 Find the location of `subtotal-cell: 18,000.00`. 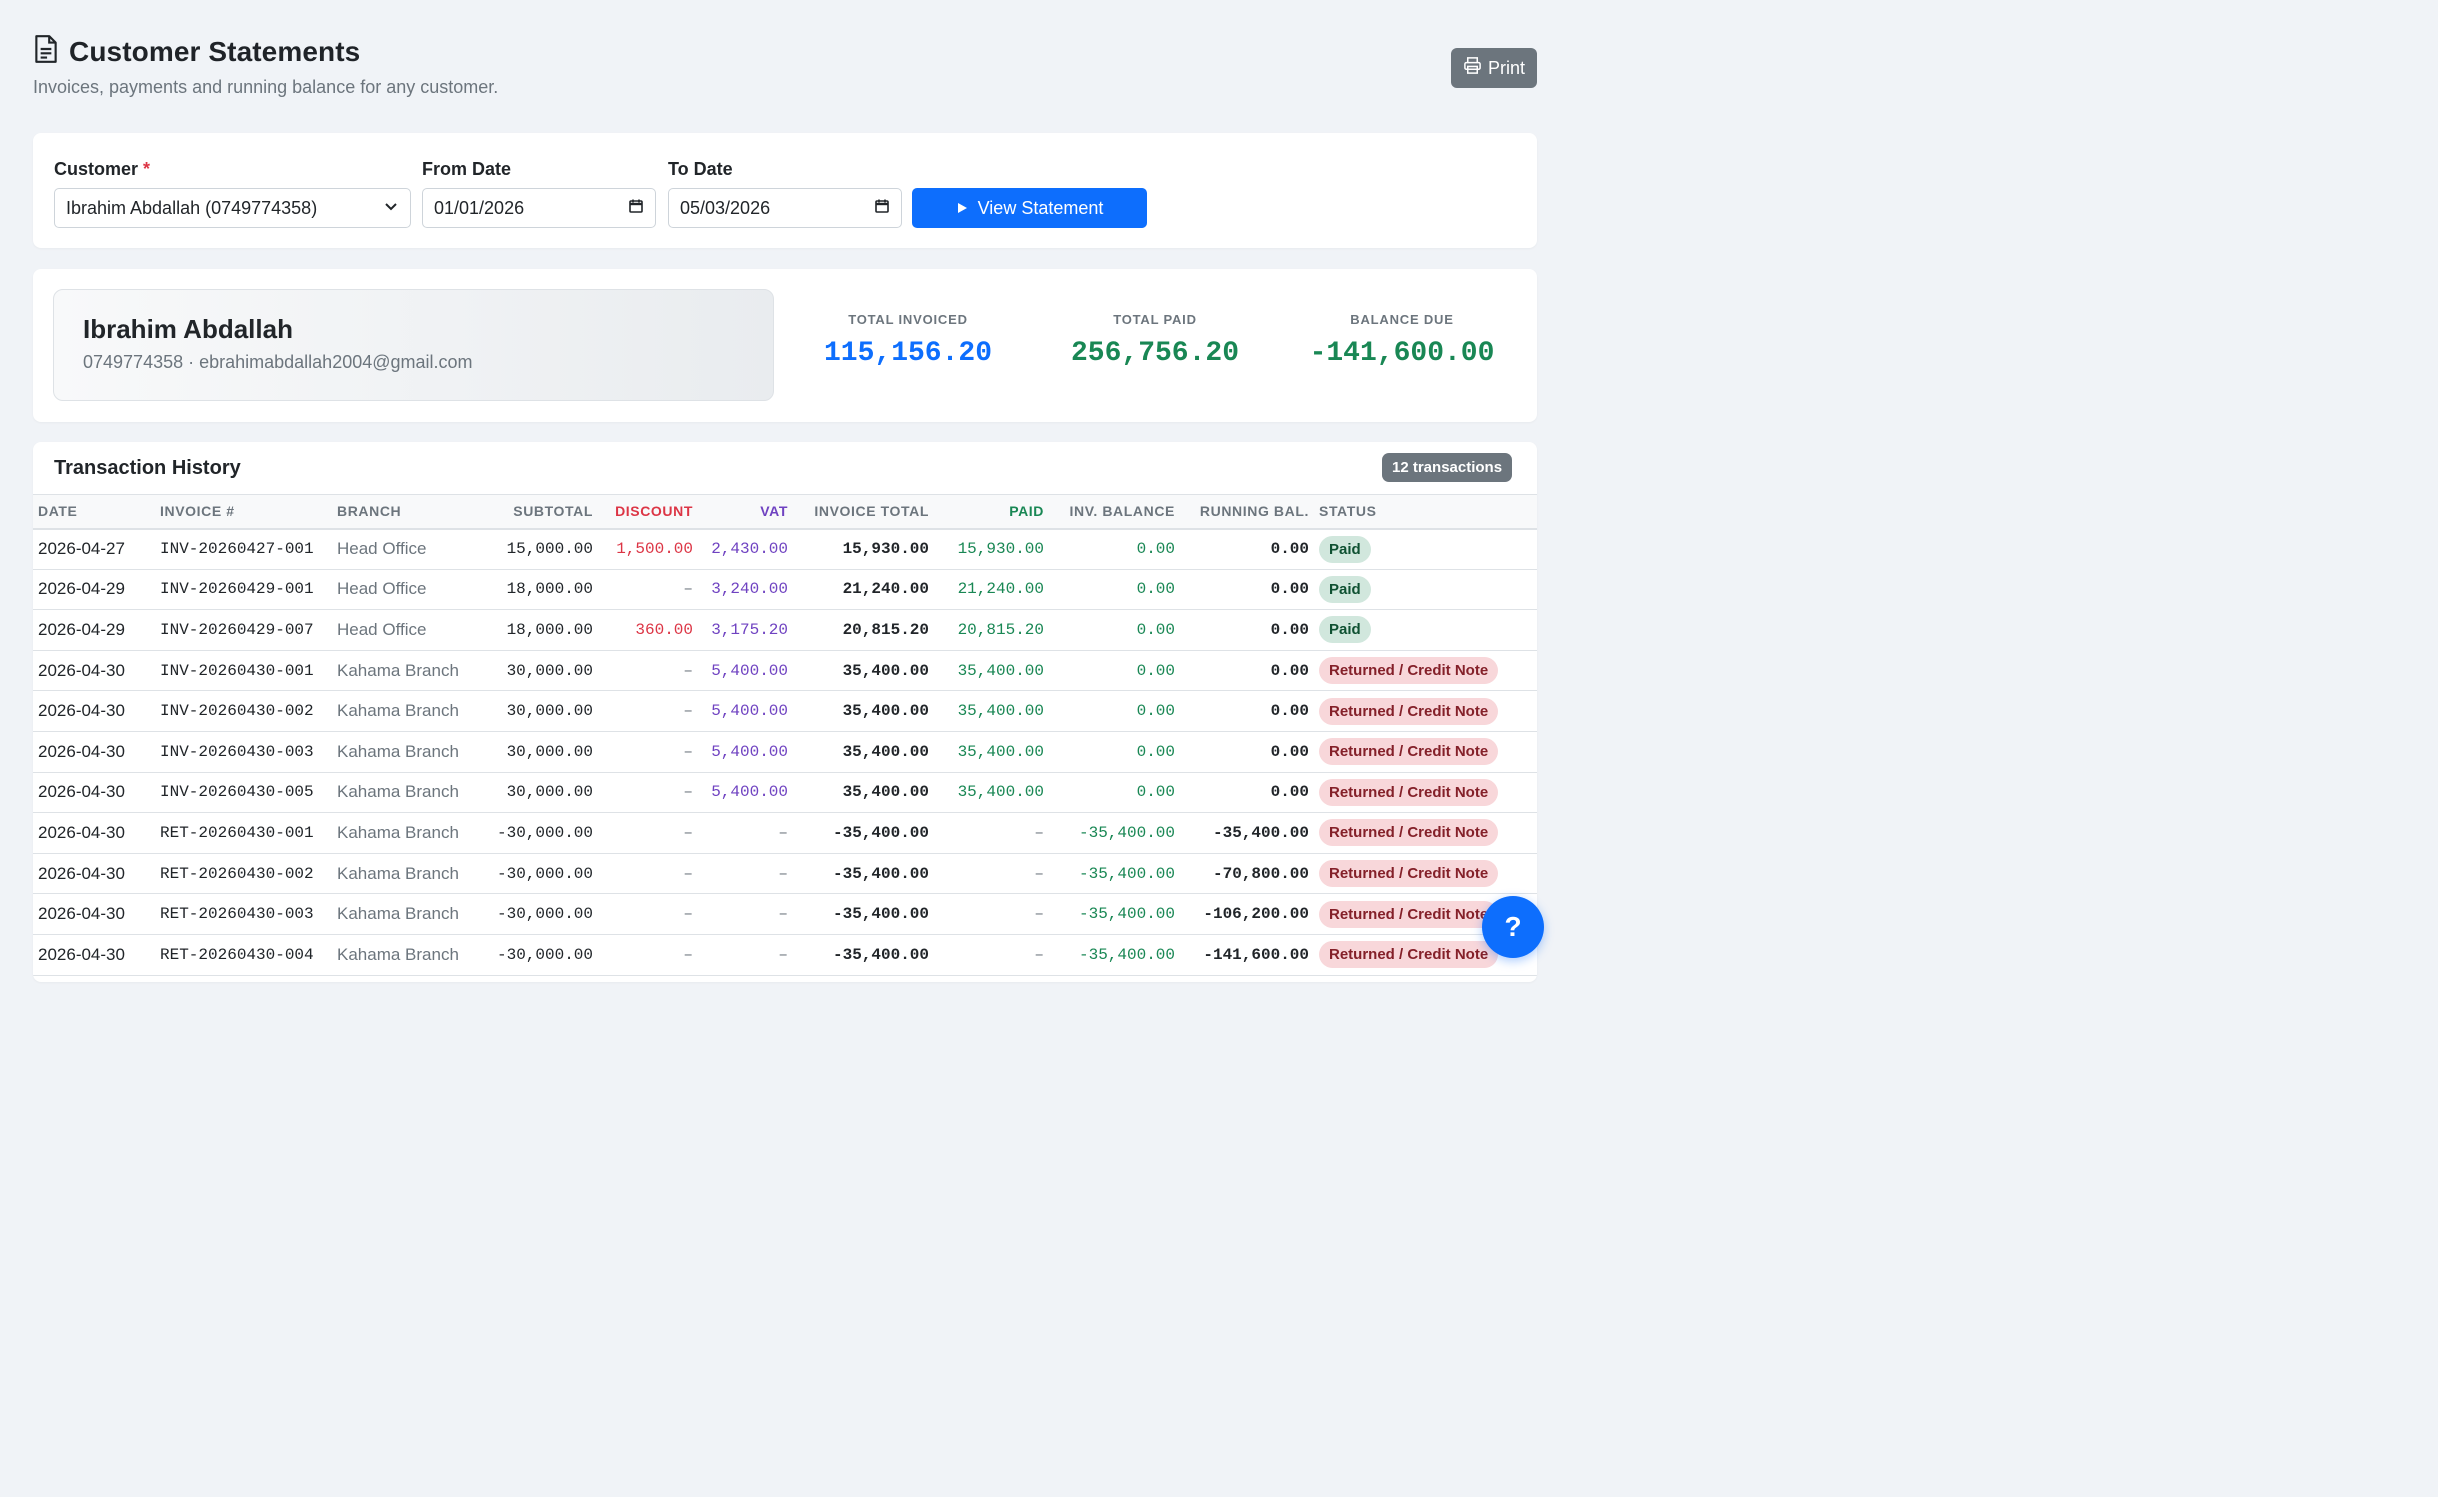

subtotal-cell: 18,000.00 is located at coordinates (537, 590).